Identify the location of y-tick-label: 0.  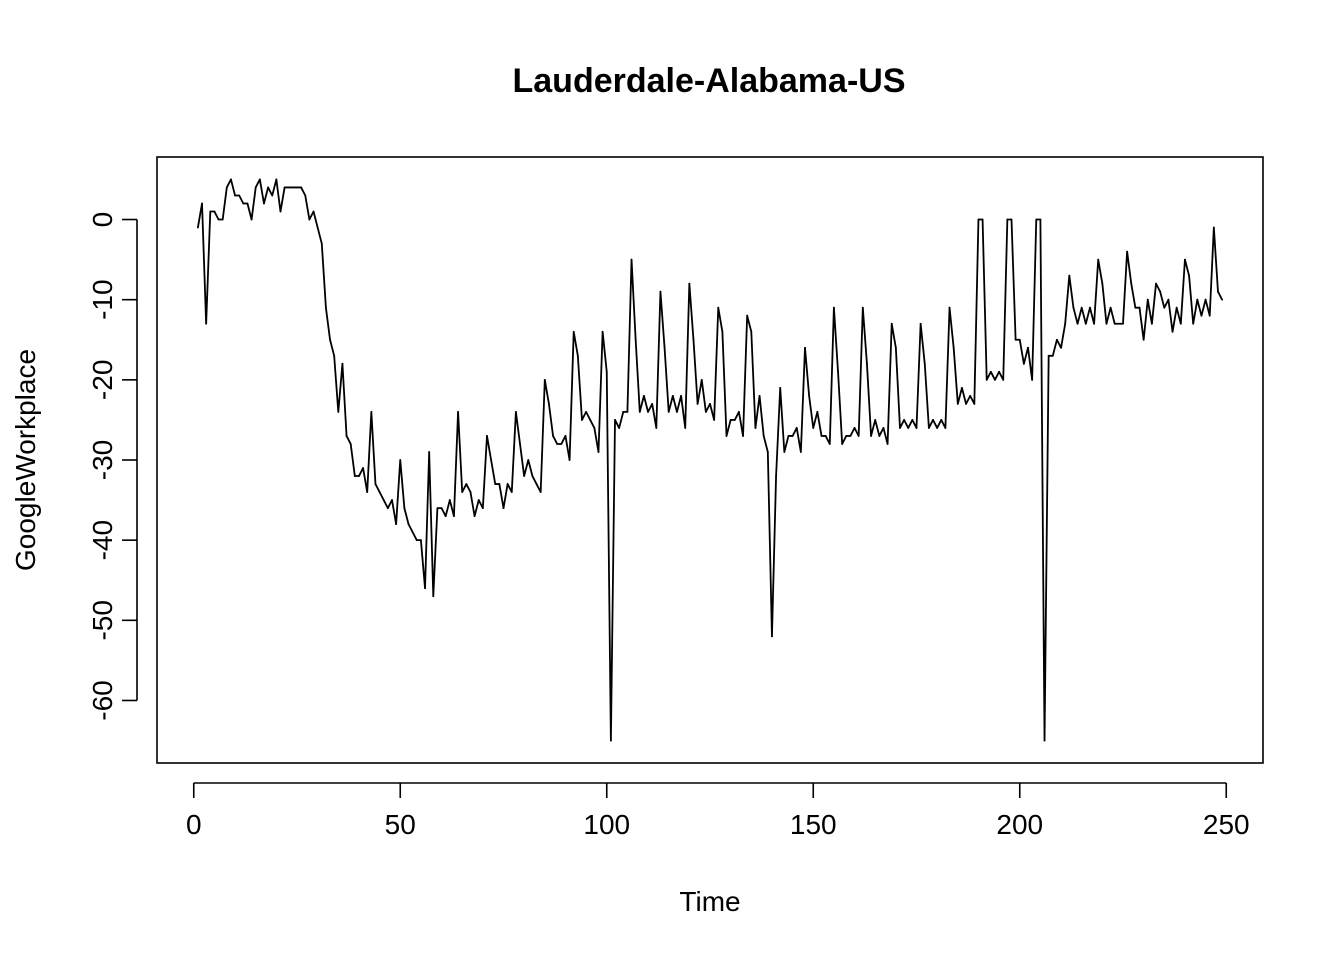
(102, 220).